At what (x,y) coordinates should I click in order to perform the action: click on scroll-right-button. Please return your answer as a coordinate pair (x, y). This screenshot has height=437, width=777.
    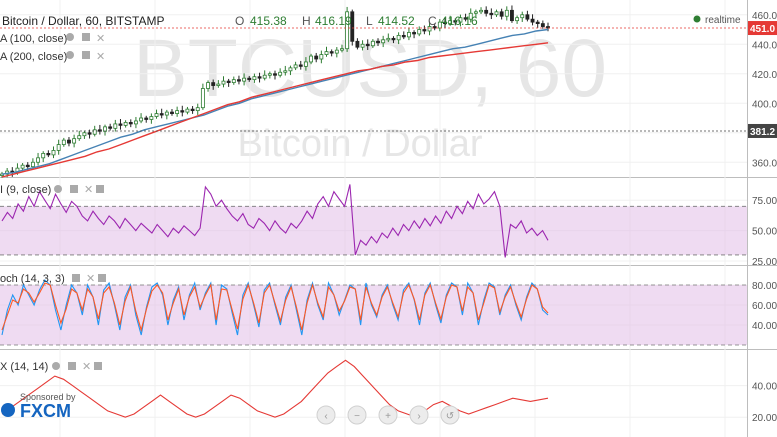
    Looking at the image, I should click on (419, 415).